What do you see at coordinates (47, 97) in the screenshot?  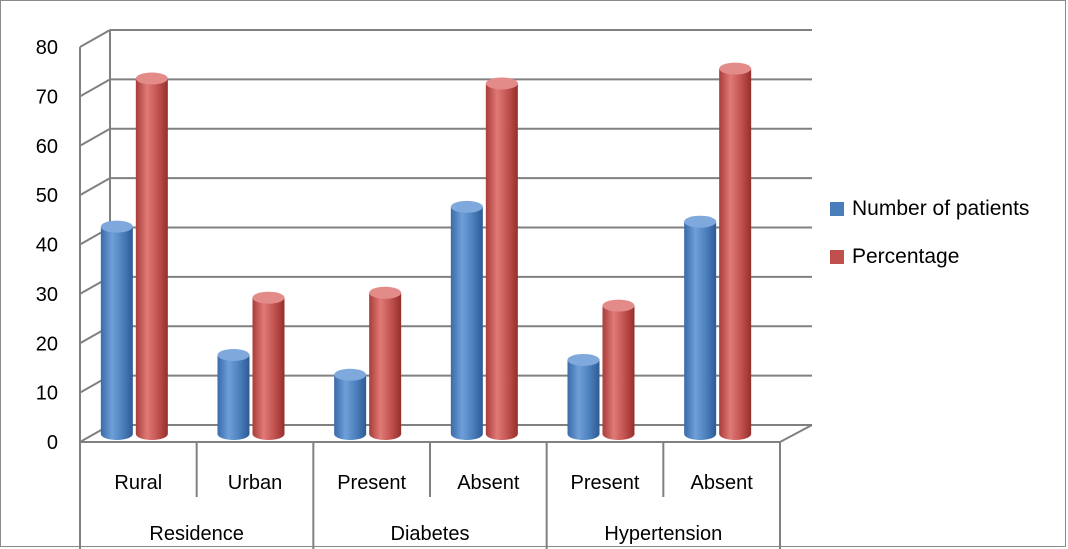 I see `y-tick-label: 70` at bounding box center [47, 97].